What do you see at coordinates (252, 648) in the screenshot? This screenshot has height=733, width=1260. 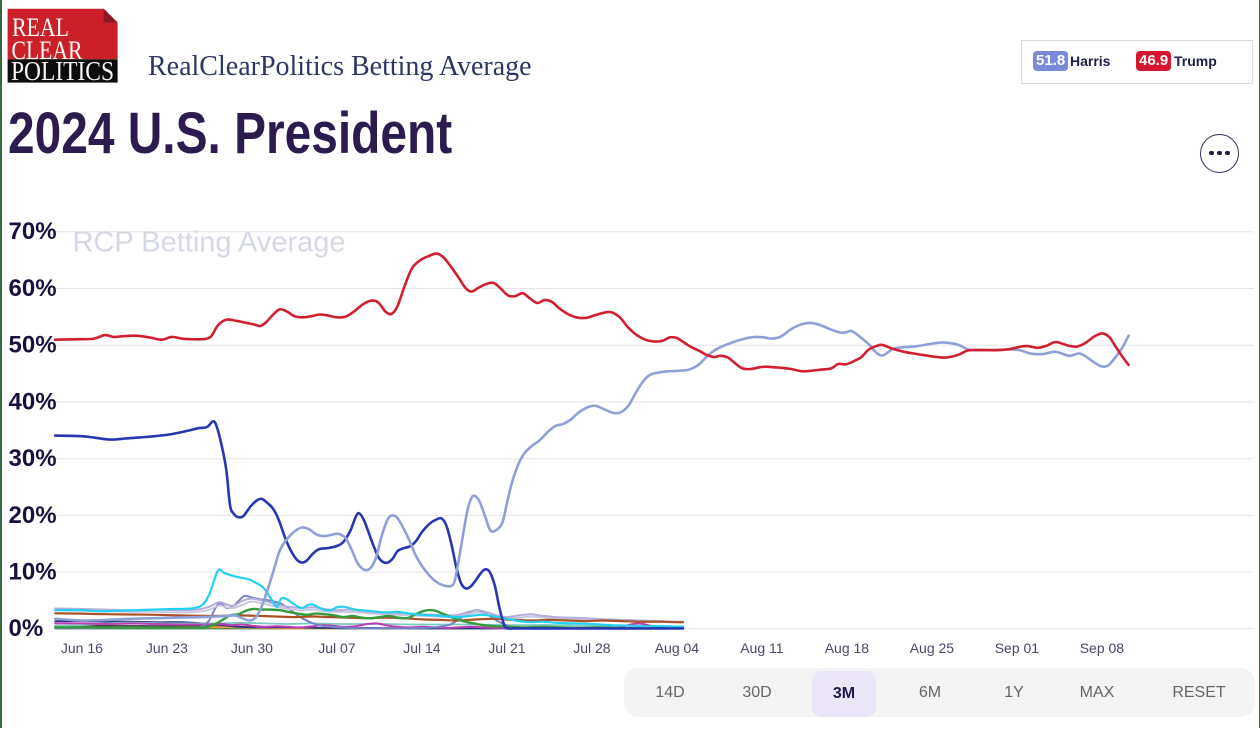 I see `svg-text: Jun 30` at bounding box center [252, 648].